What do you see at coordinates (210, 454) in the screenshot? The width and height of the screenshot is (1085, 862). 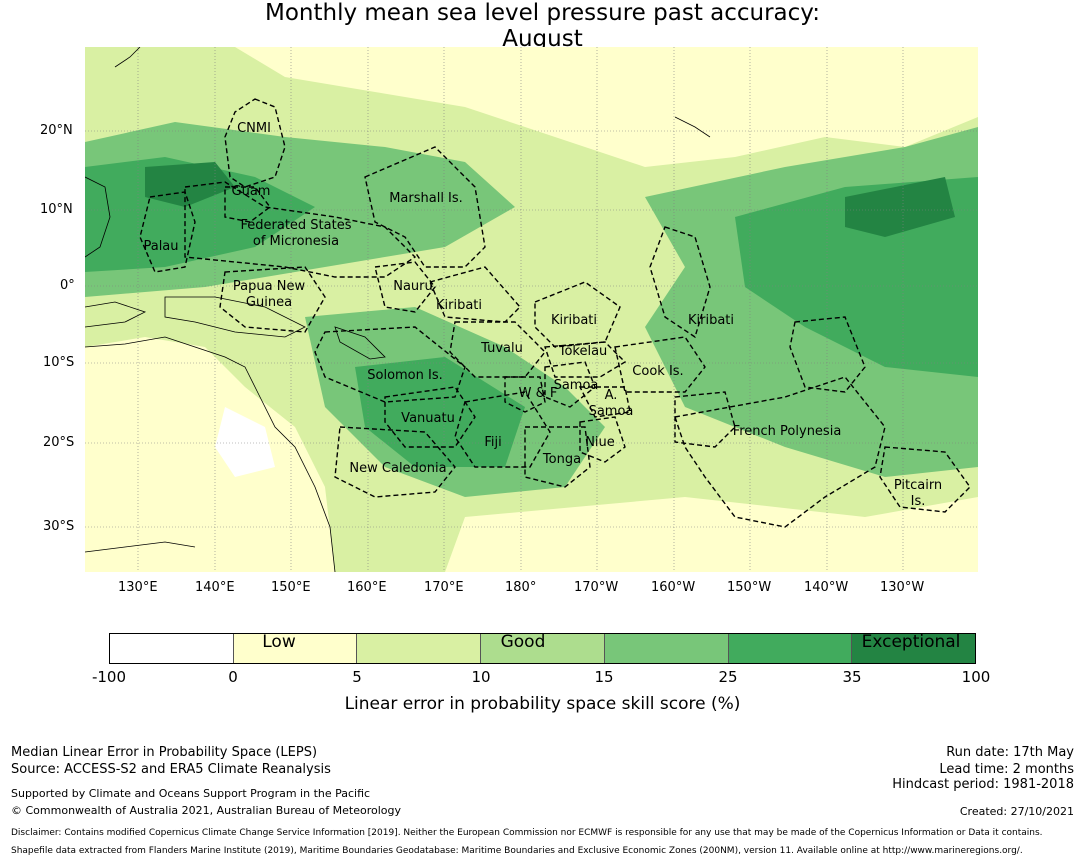 I see `australia-coast` at bounding box center [210, 454].